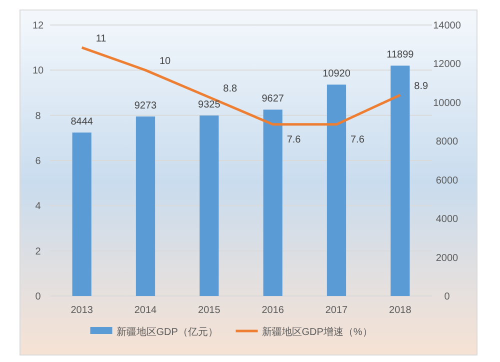 This screenshot has width=500, height=362. What do you see at coordinates (230, 88) in the screenshot?
I see `data-label: 8.8` at bounding box center [230, 88].